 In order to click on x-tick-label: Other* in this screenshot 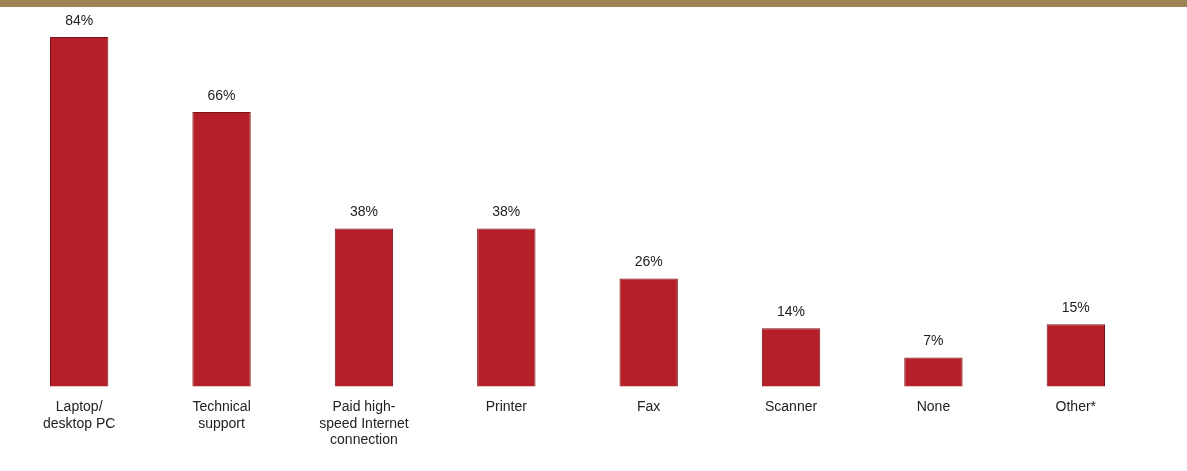, I will do `click(1076, 405)`.